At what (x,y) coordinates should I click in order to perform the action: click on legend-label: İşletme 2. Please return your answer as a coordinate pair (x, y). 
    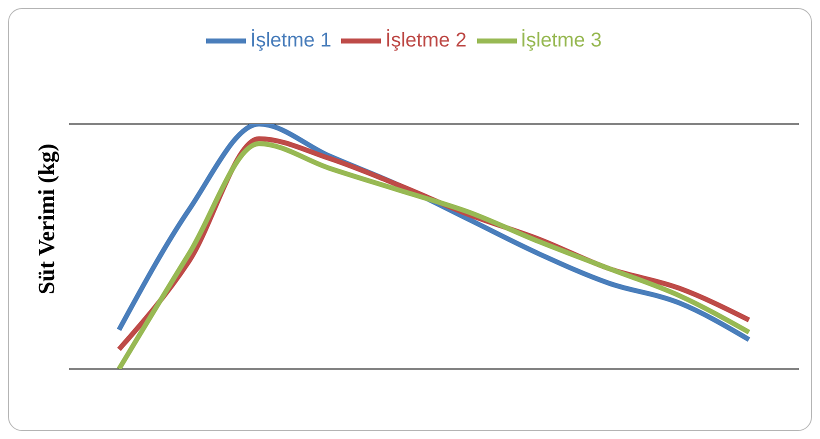
    Looking at the image, I should click on (426, 40).